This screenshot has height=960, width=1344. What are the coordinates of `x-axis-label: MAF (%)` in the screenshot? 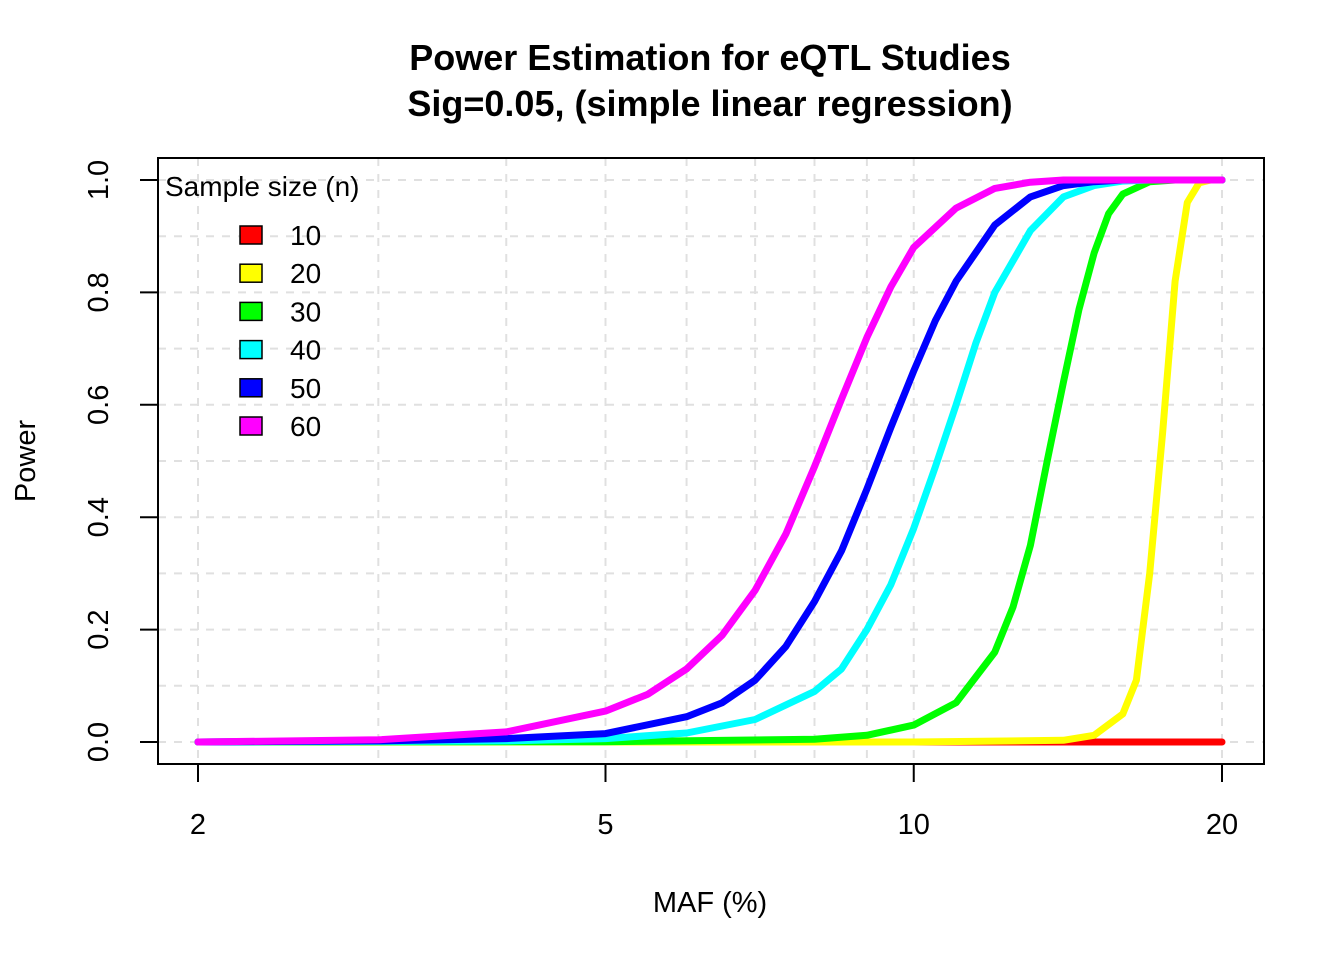 It's located at (710, 903).